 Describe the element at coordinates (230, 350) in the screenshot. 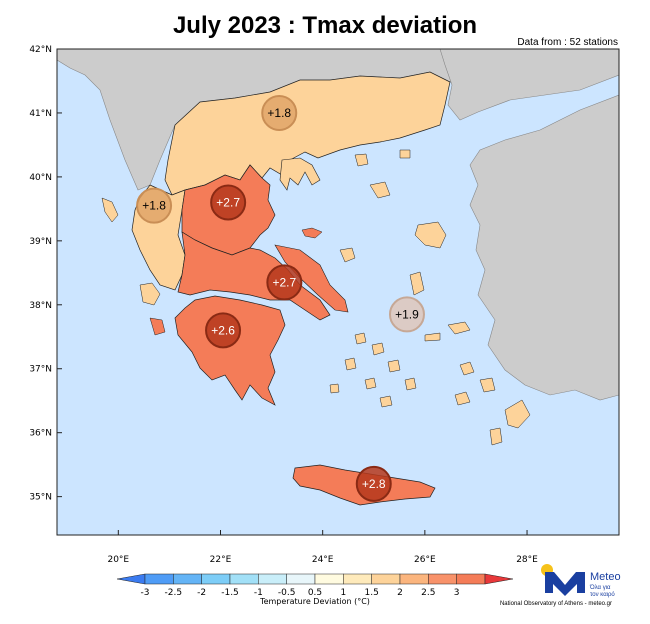

I see `region-peloponnese` at that location.